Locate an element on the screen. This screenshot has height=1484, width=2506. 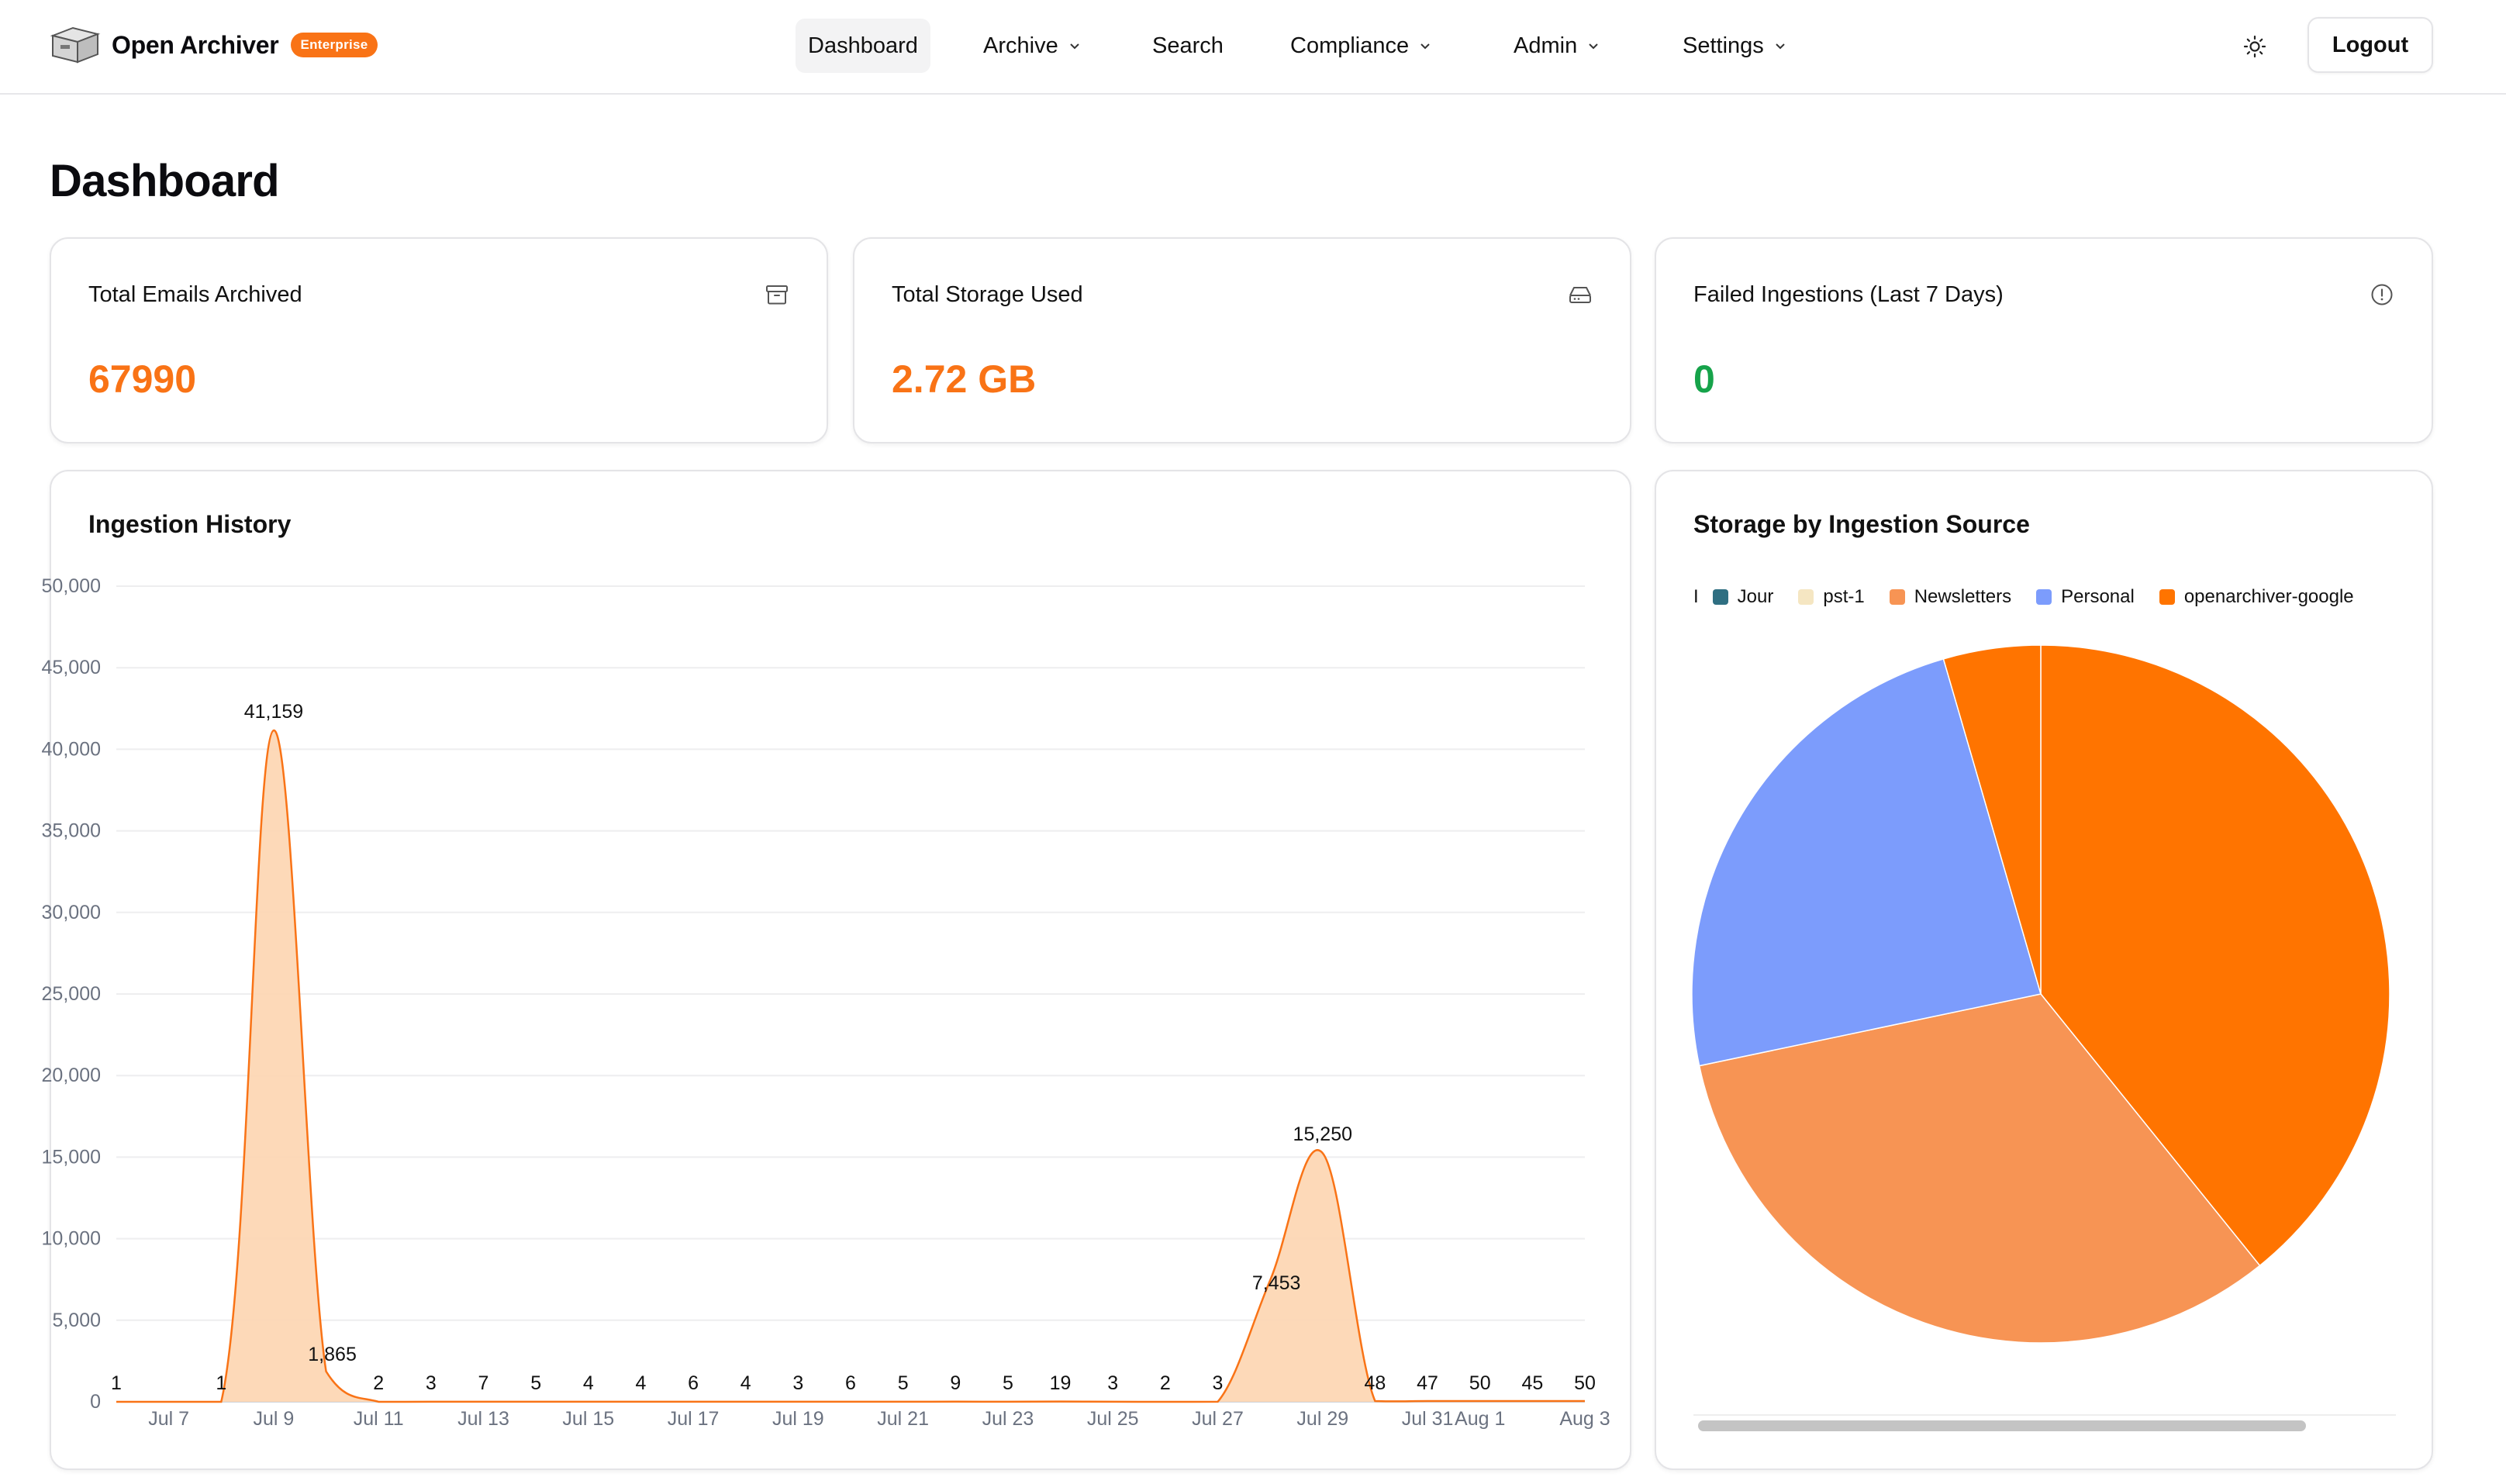
pie-slice-newsletters is located at coordinates (1979, 1168).